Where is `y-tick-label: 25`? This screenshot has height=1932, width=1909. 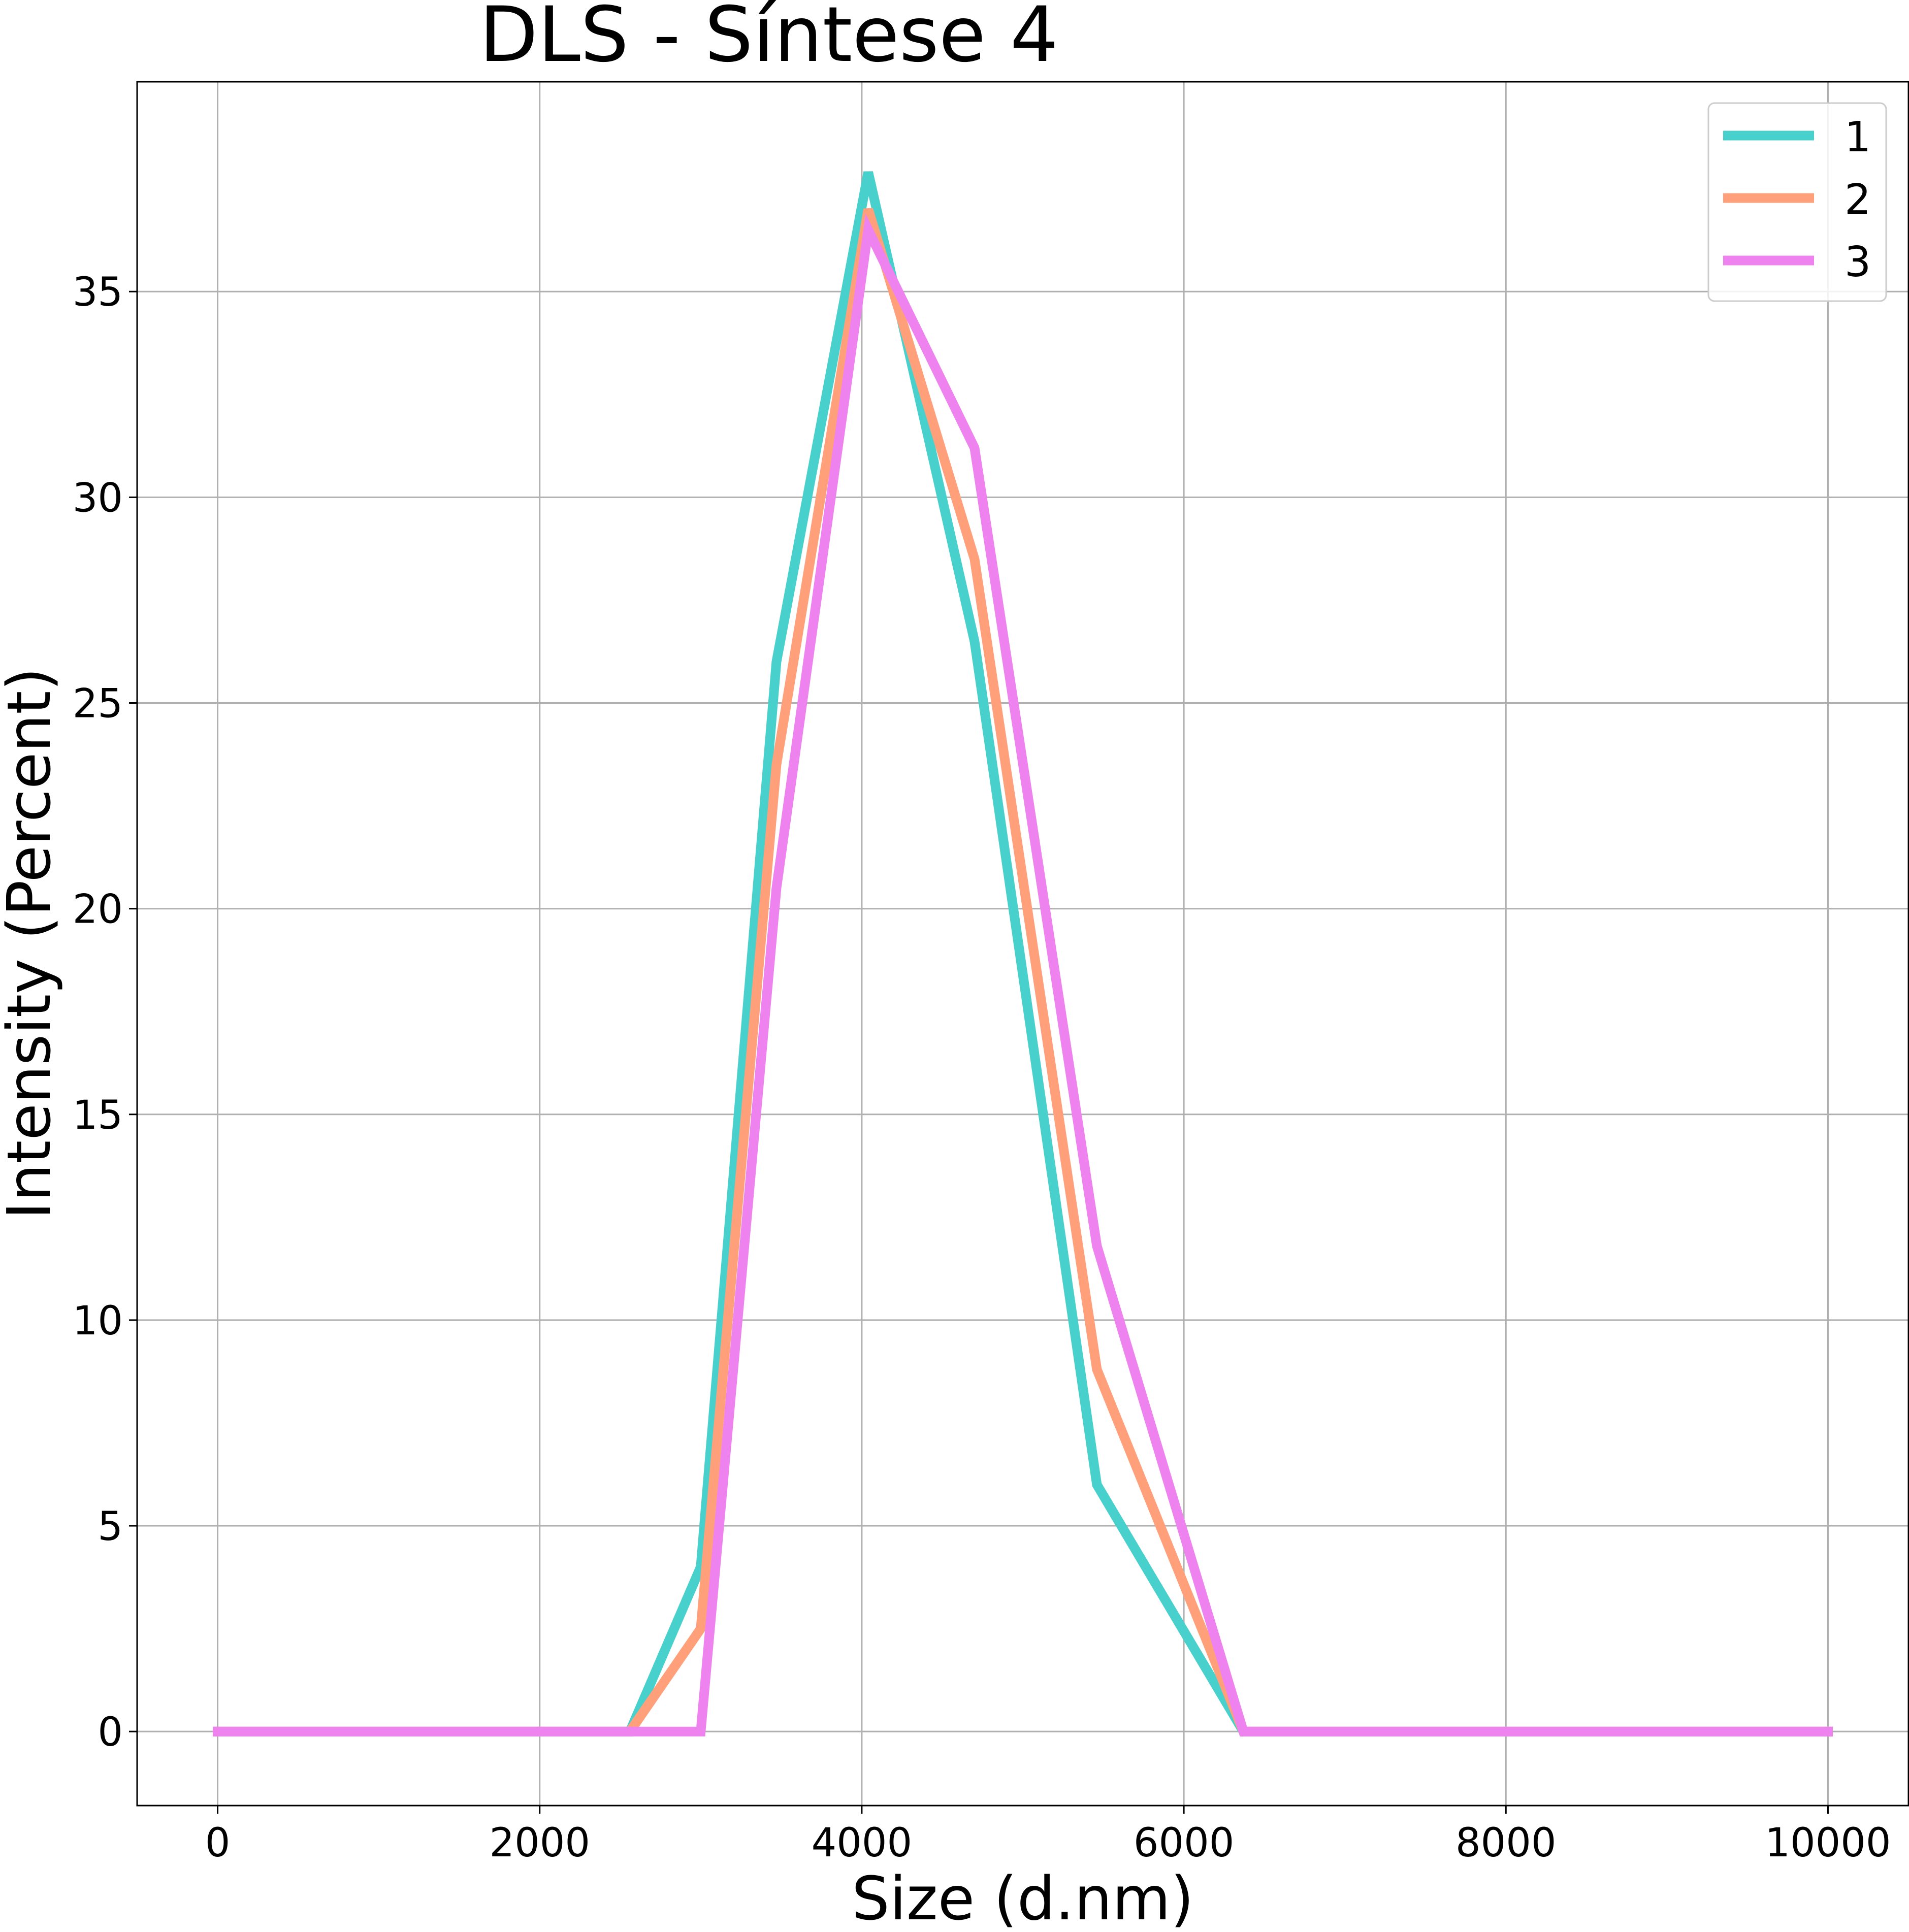
y-tick-label: 25 is located at coordinates (98, 704).